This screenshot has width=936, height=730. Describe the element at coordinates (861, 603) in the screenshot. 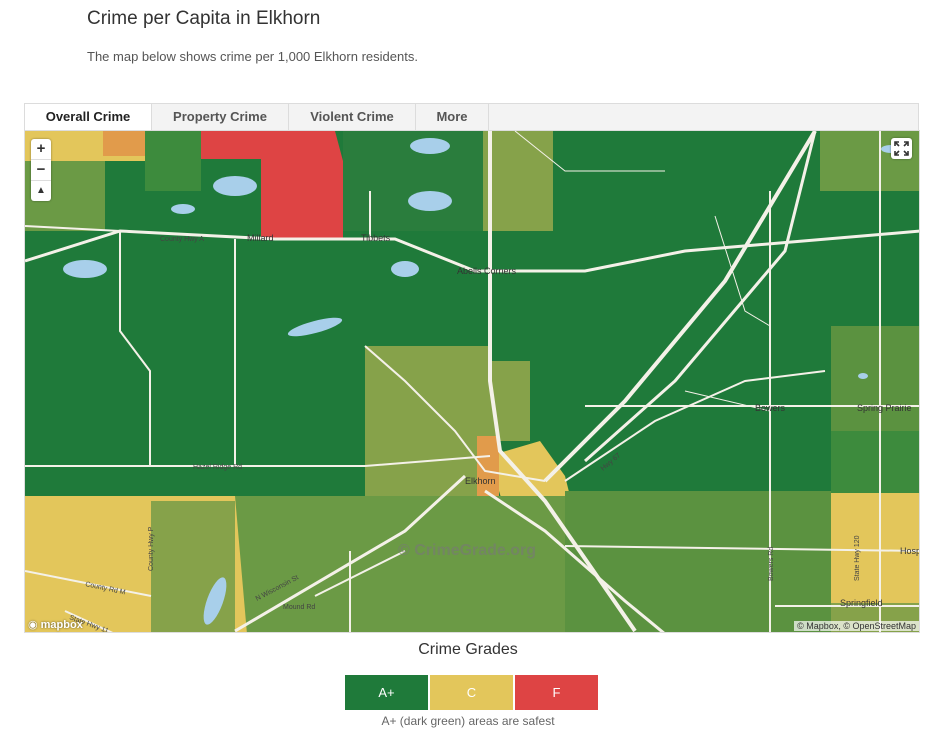

I see `place-label: Springfield` at that location.